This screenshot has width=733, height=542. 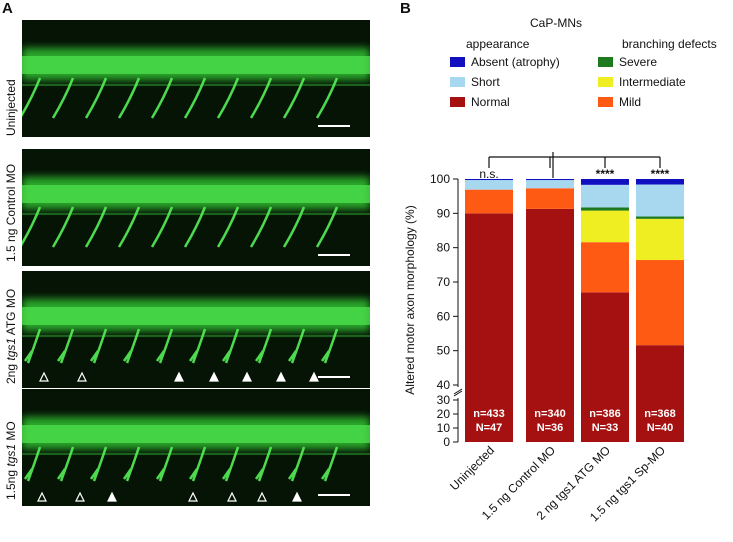 I want to click on legend-group-branching: branching defects, so click(x=669, y=44).